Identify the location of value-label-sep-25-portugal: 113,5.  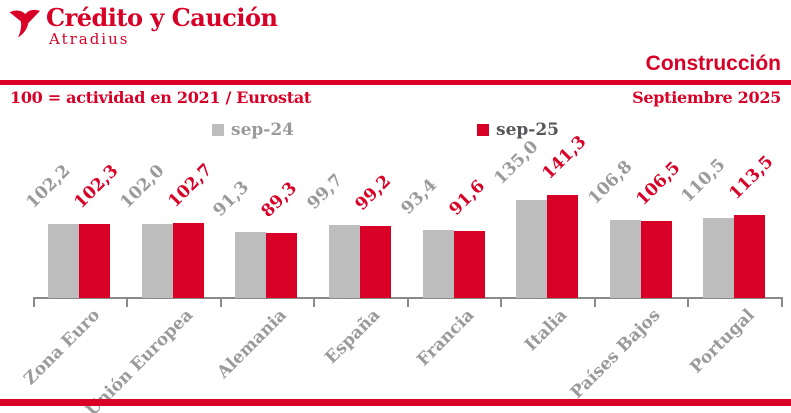
(751, 178).